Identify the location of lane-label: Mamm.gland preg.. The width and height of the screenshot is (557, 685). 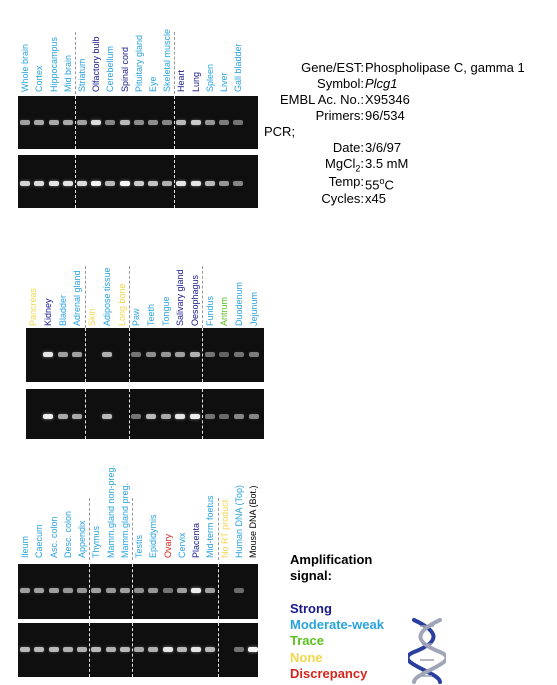
(124, 520).